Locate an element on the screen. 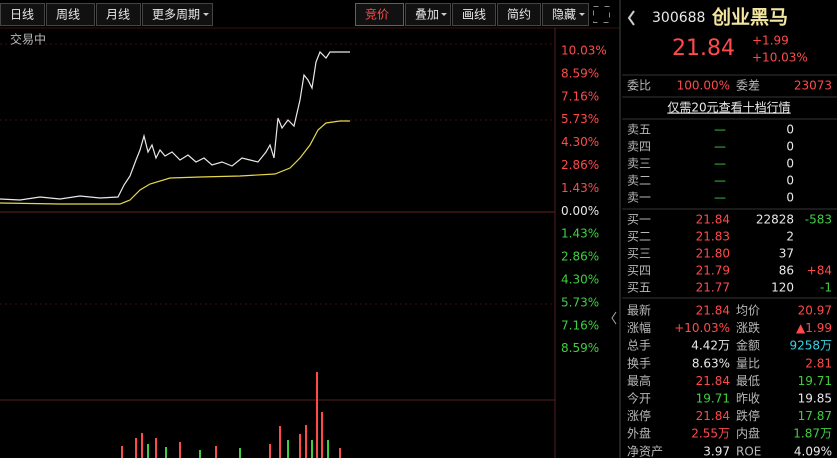  ratio-value: 100.00% is located at coordinates (703, 86).